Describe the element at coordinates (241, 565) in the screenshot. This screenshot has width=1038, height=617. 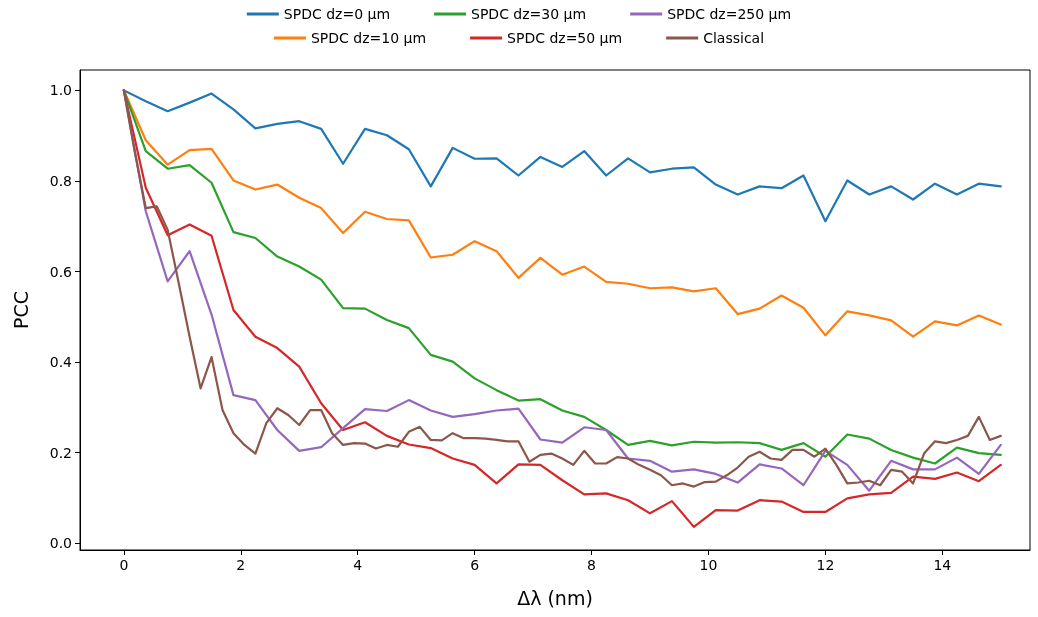
I see `x-tick-label: 2` at that location.